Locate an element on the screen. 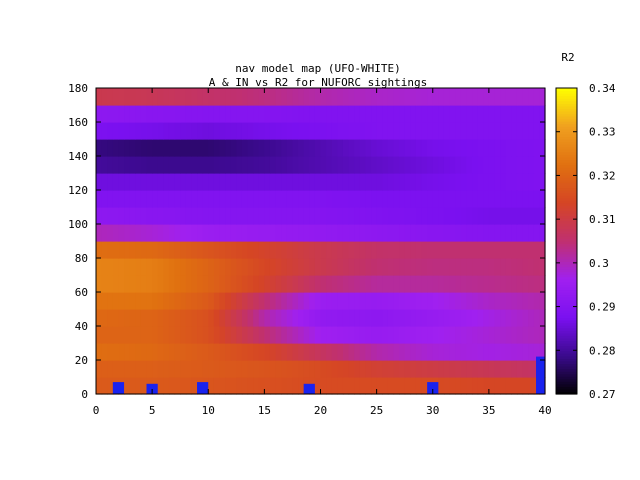 This screenshot has height=480, width=640. y-tick-label: 120 is located at coordinates (78, 190).